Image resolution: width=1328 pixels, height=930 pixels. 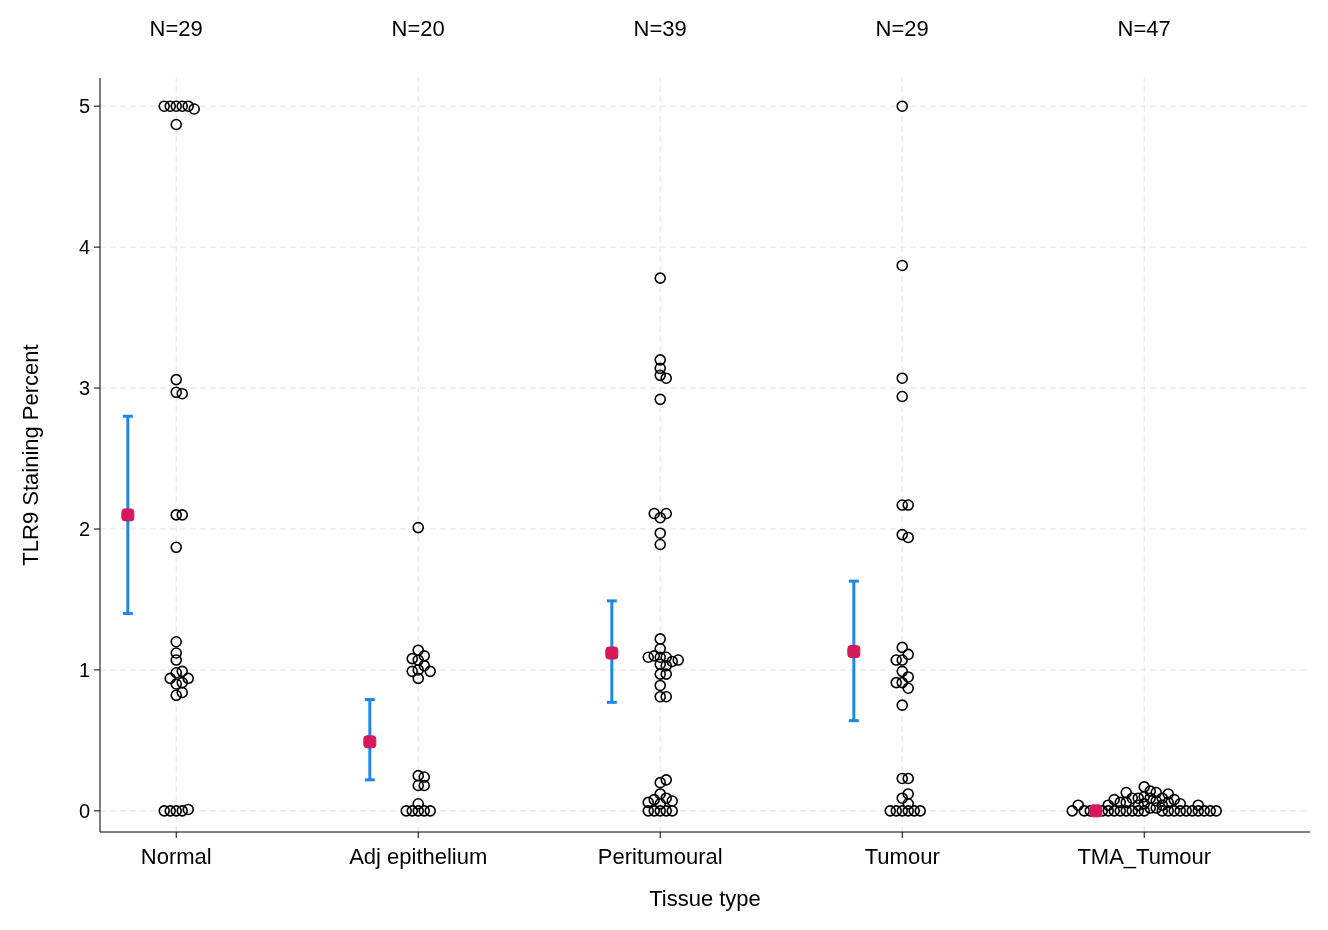 I want to click on x-tick-label: TMA_Tumour, so click(x=1144, y=856).